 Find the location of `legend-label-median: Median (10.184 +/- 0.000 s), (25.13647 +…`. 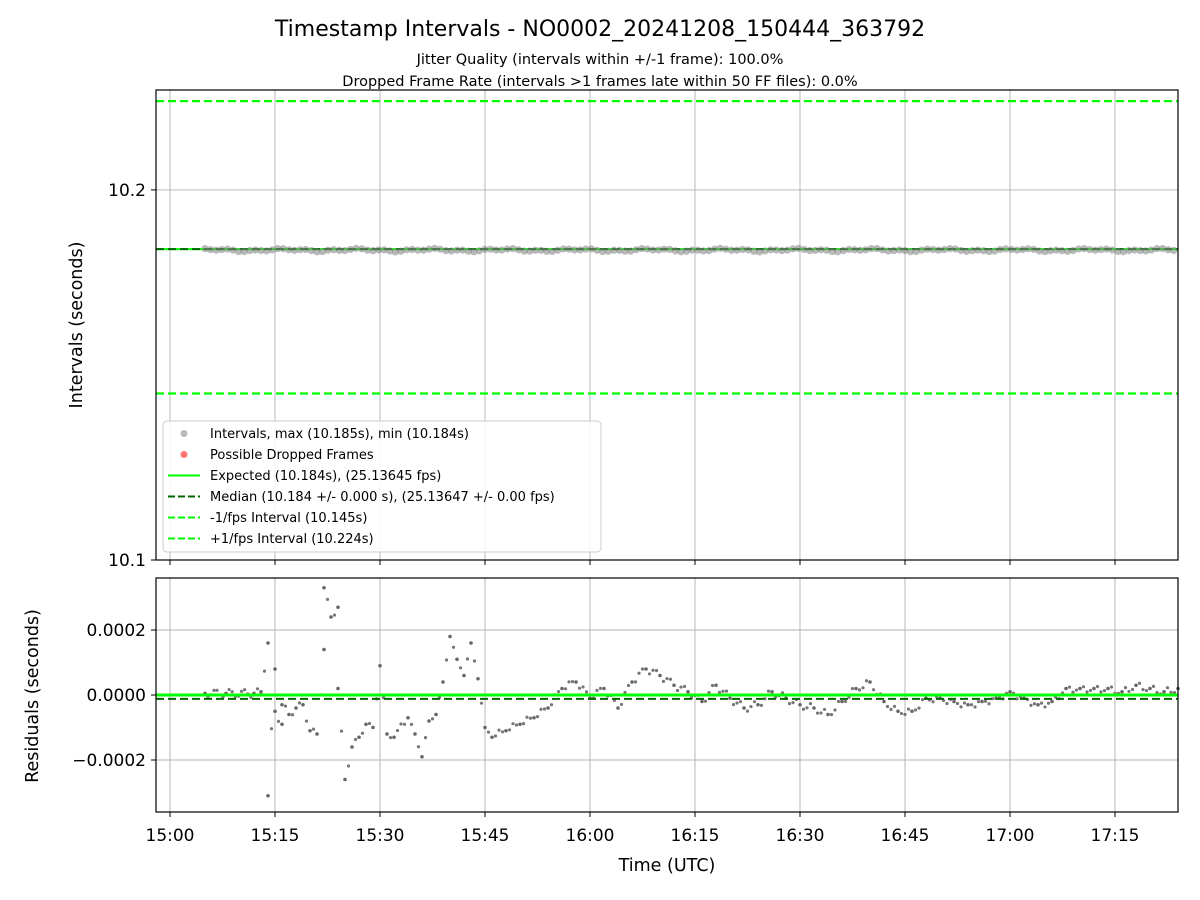

legend-label-median: Median (10.184 +/- 0.000 s), (25.13647 +… is located at coordinates (382, 497).